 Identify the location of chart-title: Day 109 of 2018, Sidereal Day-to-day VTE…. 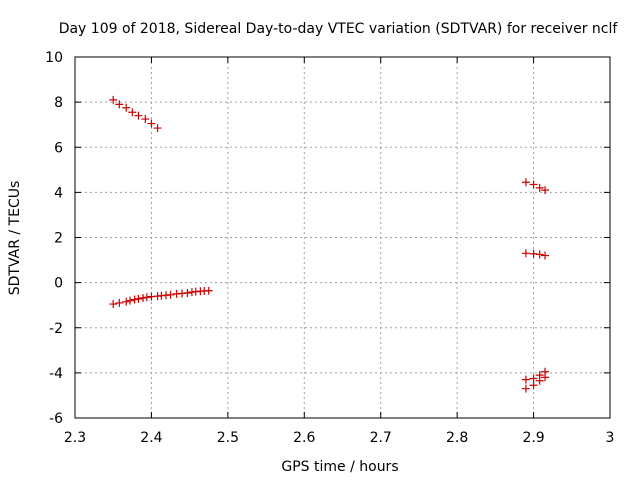
(339, 29).